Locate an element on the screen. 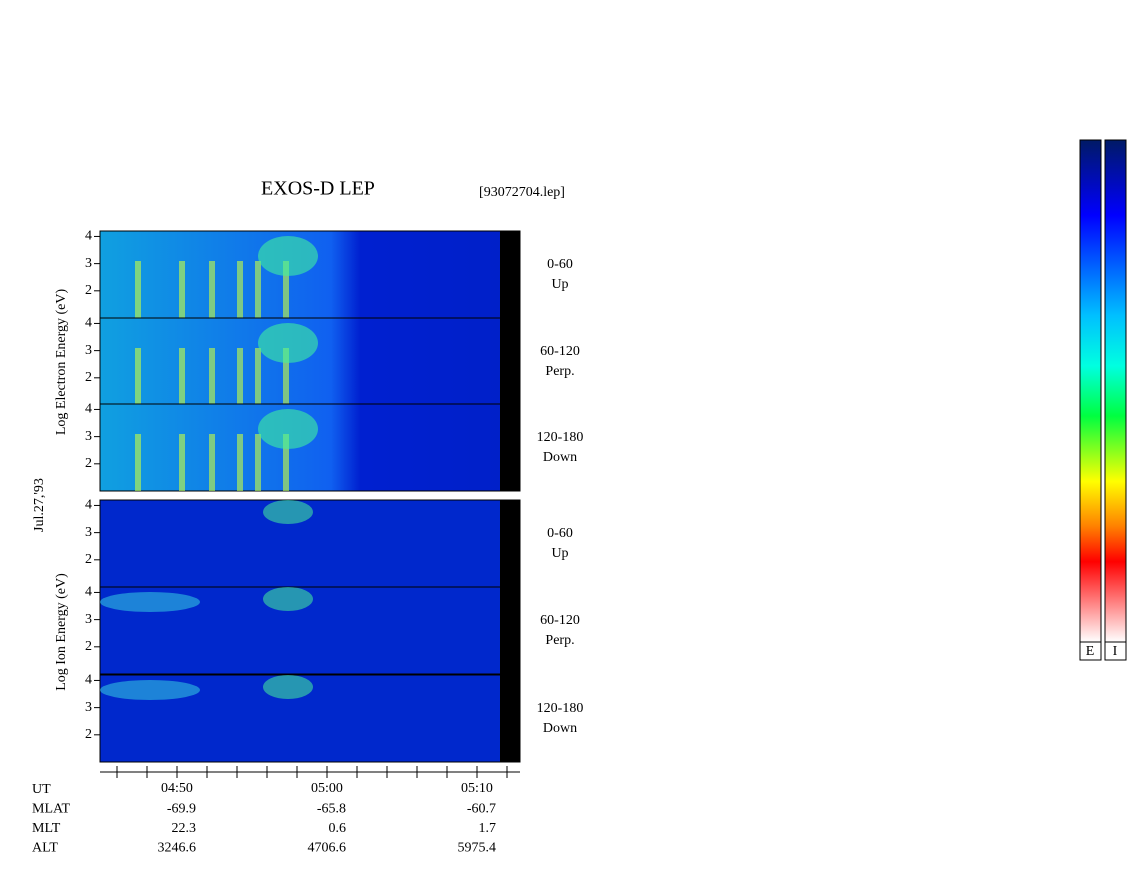  x-tick-label: 04:50 is located at coordinates (177, 788).